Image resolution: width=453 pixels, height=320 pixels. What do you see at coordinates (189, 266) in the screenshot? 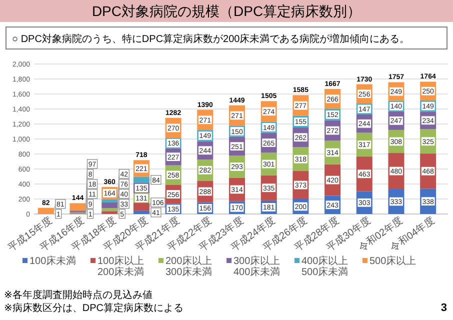
I see `legend-label: 200床以上300床未満` at bounding box center [189, 266].